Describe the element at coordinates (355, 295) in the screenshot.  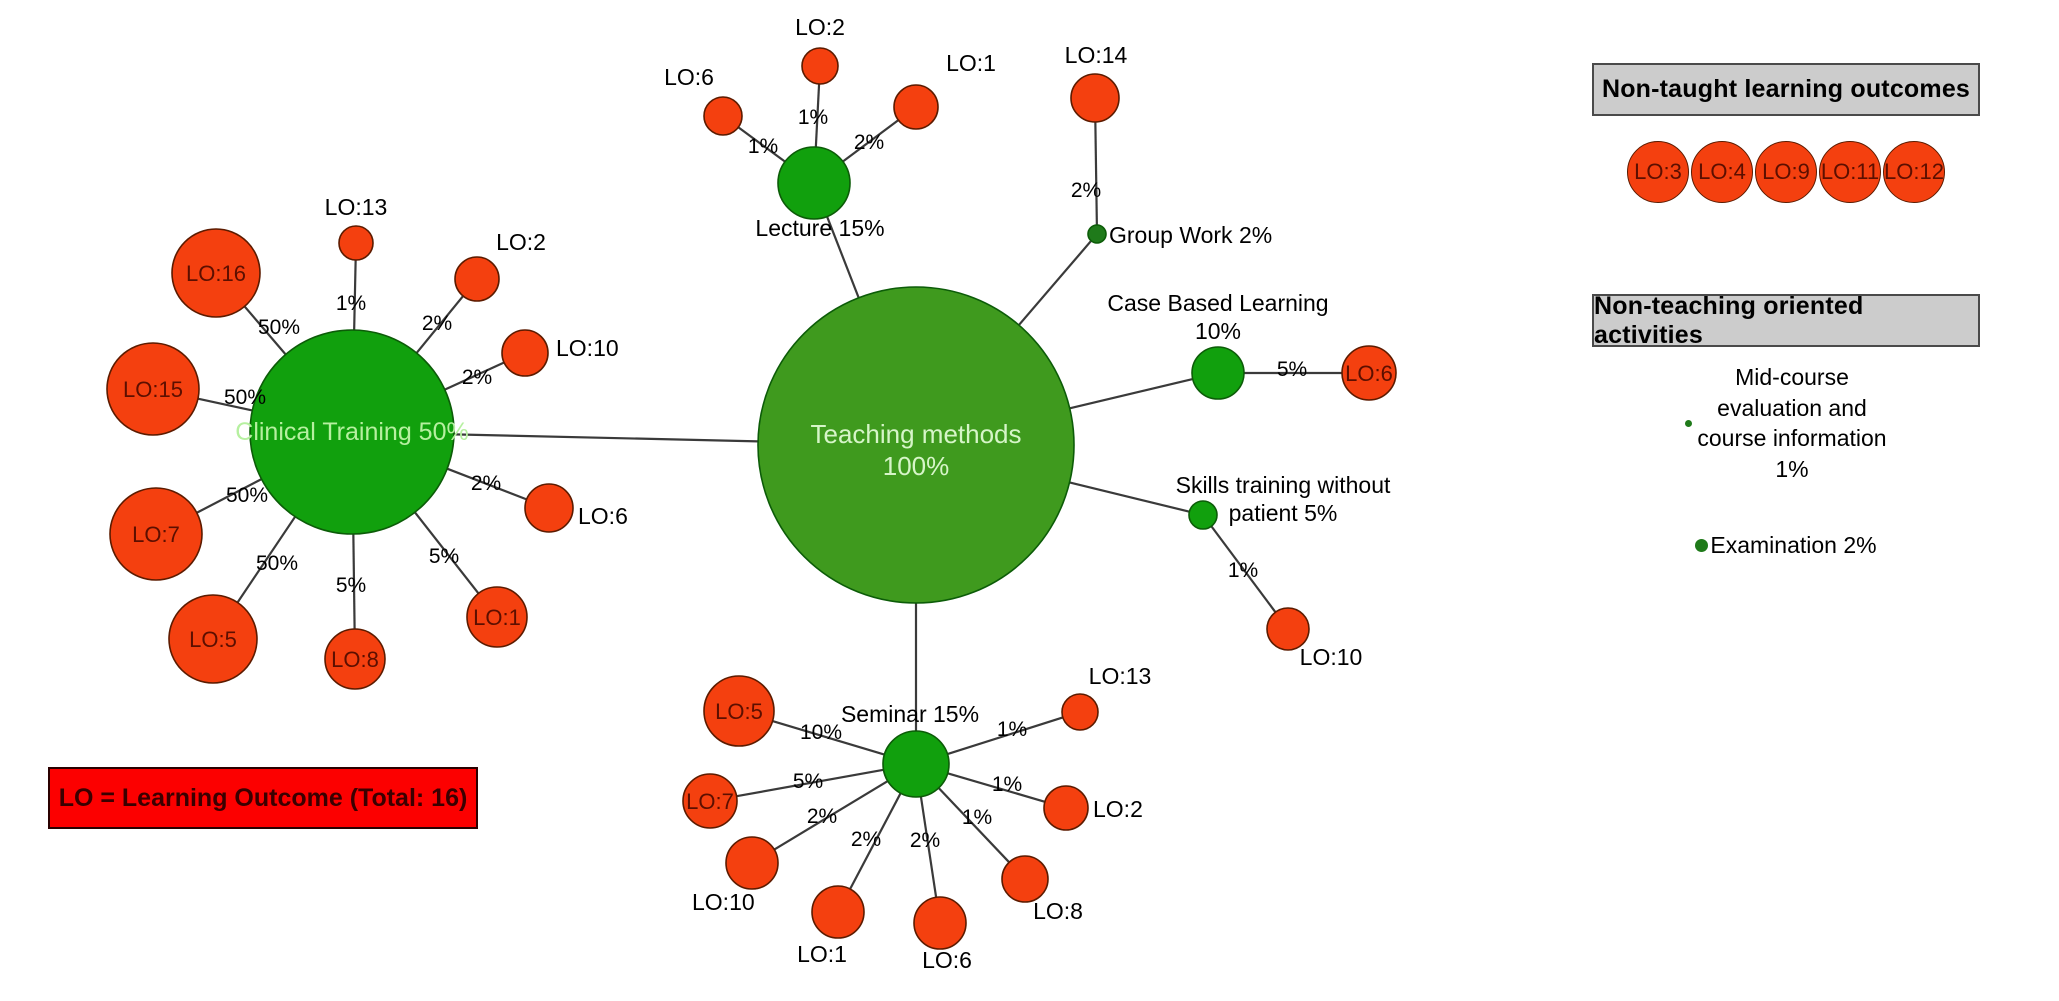
I see `edge-clinical-to-ct-lo13` at that location.